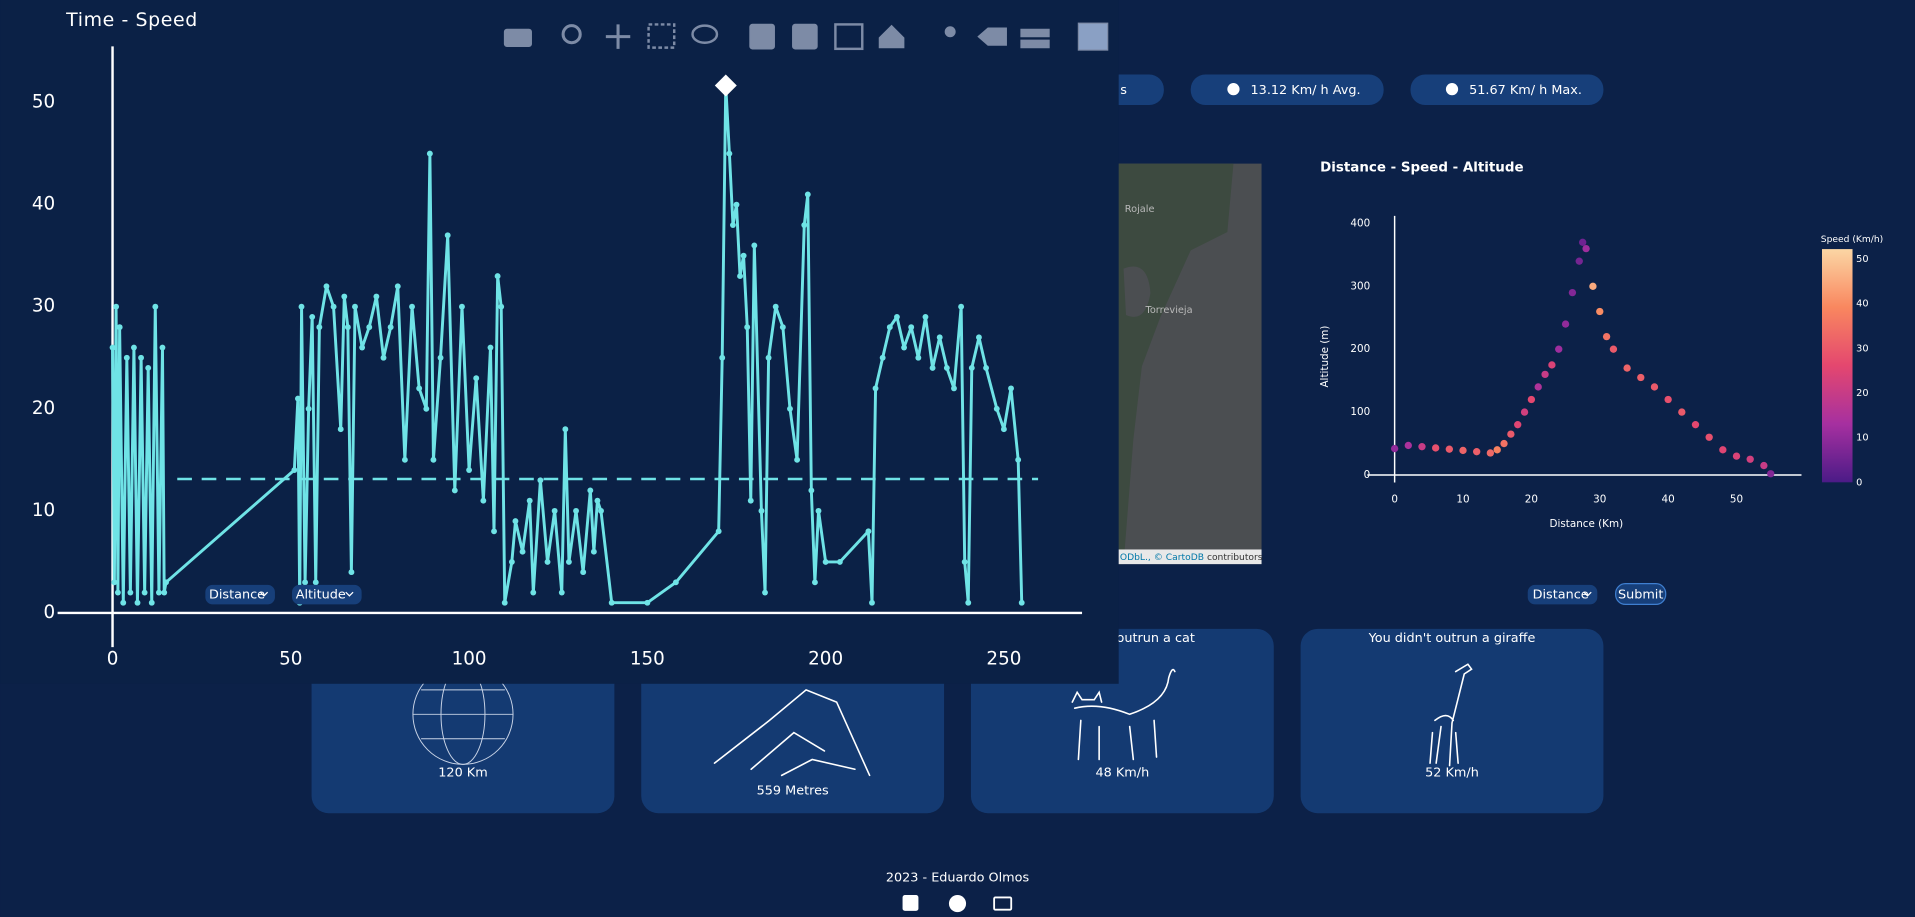 The height and width of the screenshot is (917, 1915). What do you see at coordinates (891, 36) in the screenshot?
I see `home-icon` at bounding box center [891, 36].